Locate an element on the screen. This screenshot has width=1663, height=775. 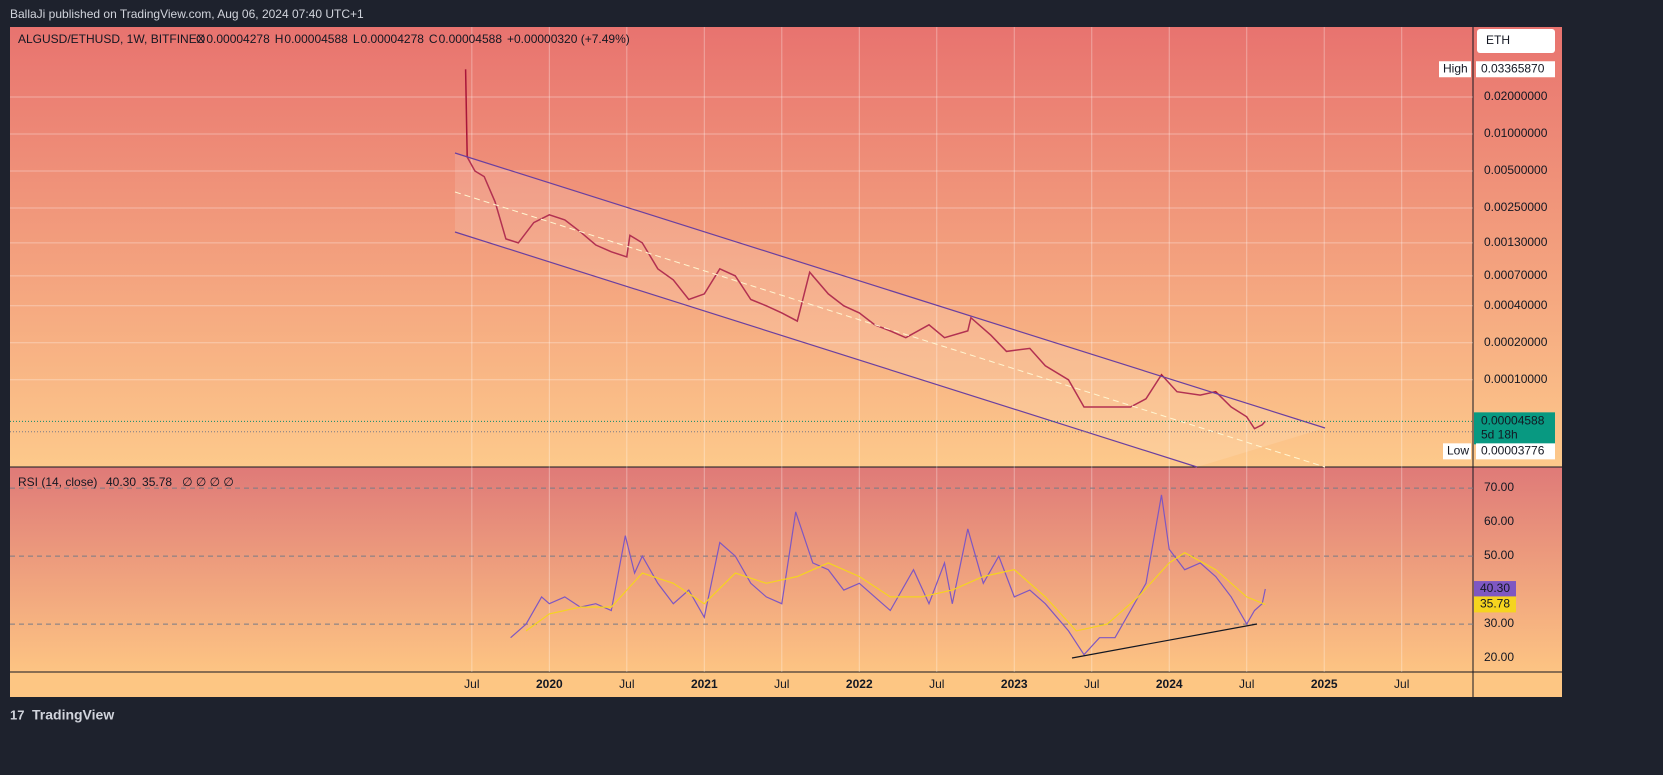
low-tag is located at coordinates (1457, 451).